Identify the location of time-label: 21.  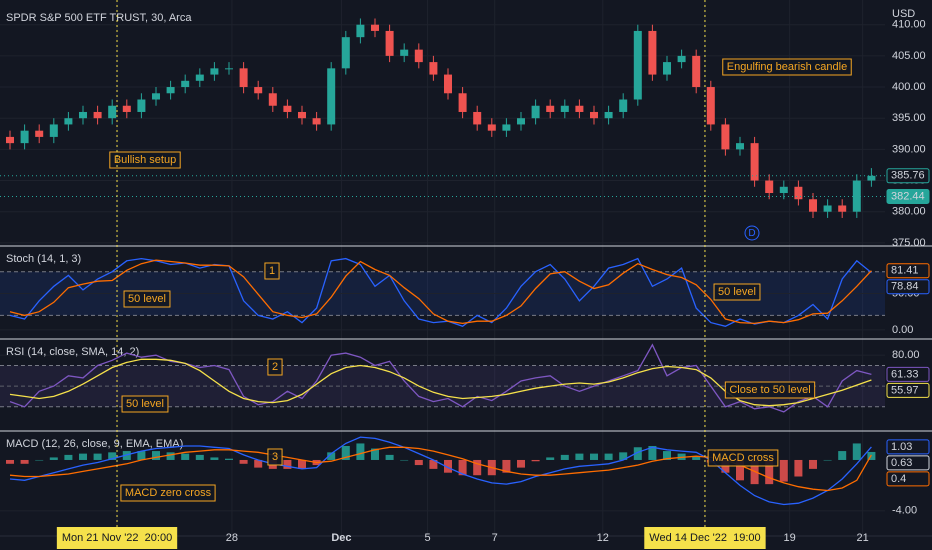
(863, 538).